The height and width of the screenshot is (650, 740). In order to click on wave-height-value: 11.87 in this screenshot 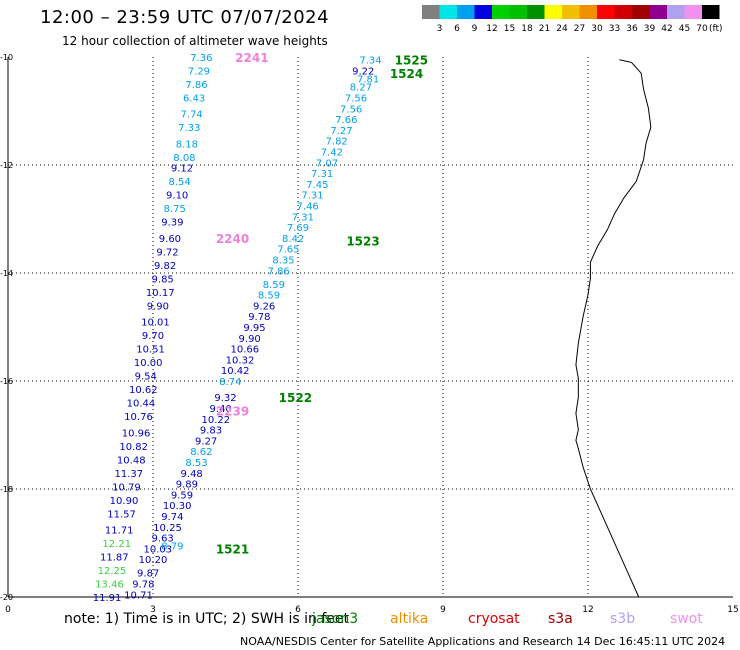, I will do `click(114, 558)`.